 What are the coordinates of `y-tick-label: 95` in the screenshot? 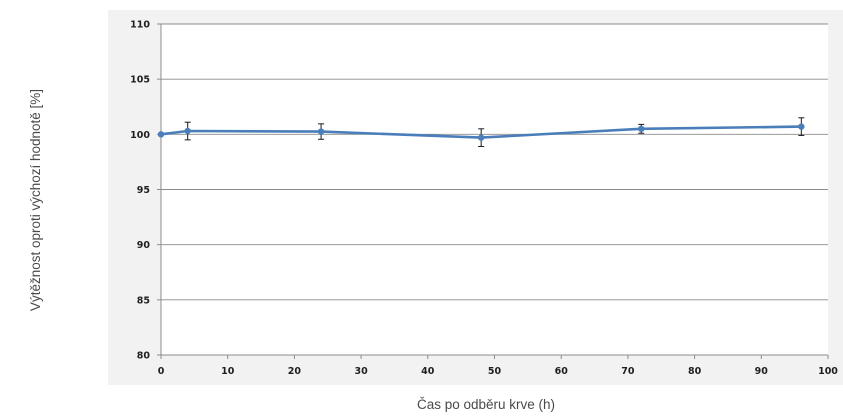 It's located at (143, 190).